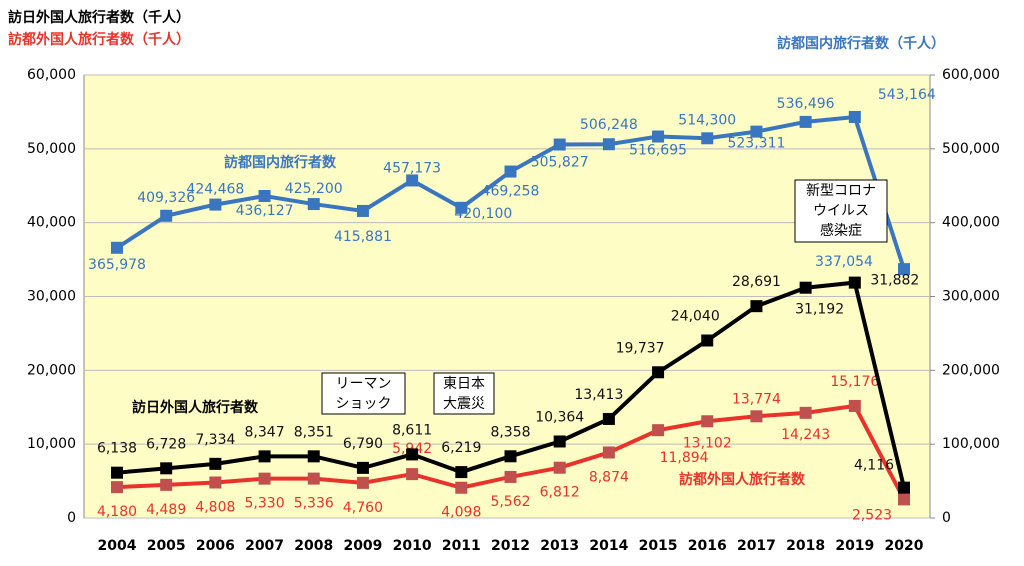 The image size is (1024, 566). Describe the element at coordinates (874, 466) in the screenshot. I see `data-label: 4,116` at that location.